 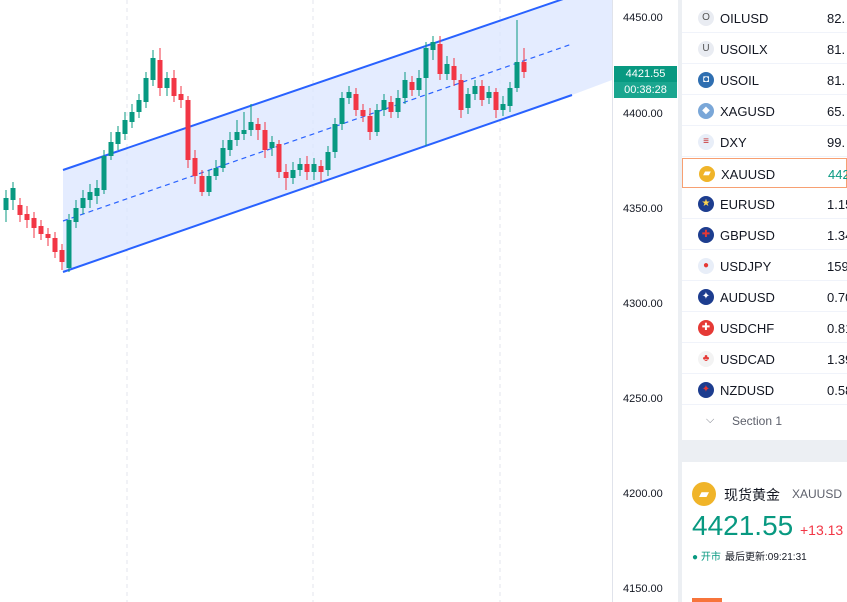 I want to click on watchlist-row-usdchf: ✚ USDCHF 0.81, so click(x=764, y=328).